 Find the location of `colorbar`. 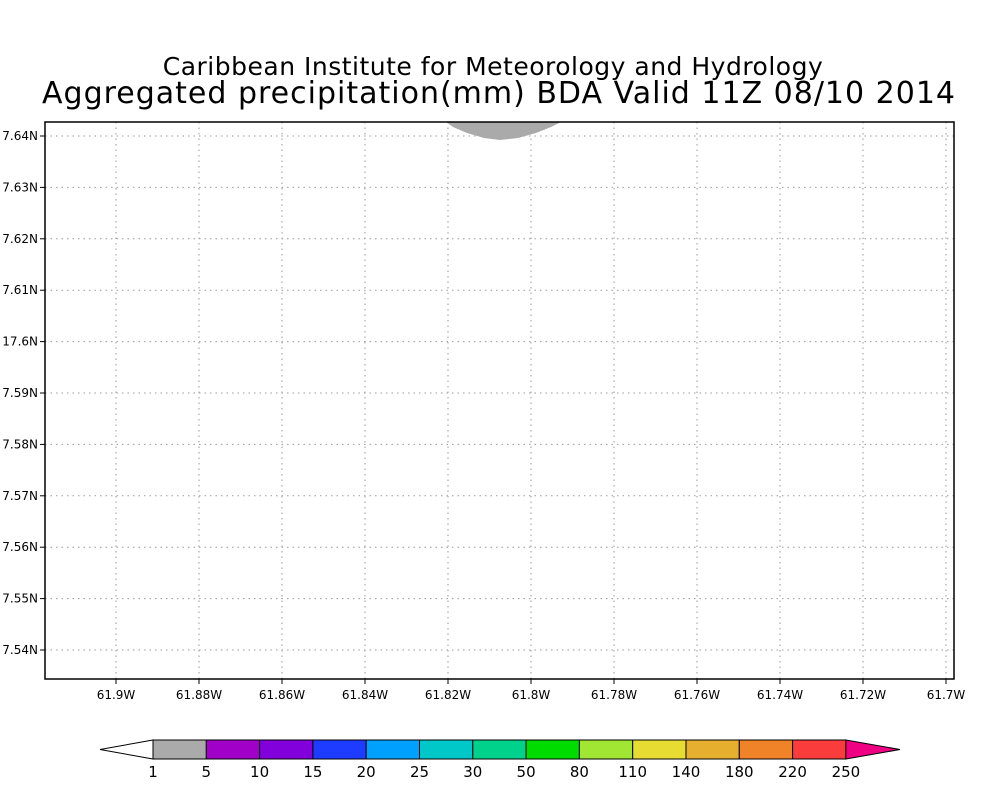

colorbar is located at coordinates (500, 749).